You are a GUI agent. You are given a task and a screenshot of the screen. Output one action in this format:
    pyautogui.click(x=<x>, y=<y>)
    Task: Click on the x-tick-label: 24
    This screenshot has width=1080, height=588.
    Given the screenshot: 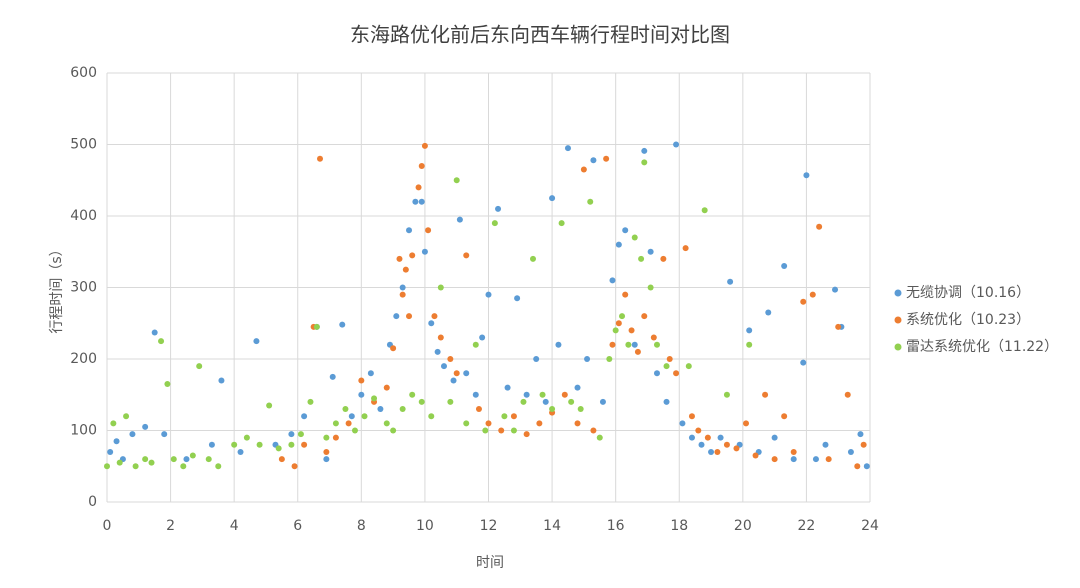 What is the action you would take?
    pyautogui.click(x=870, y=526)
    